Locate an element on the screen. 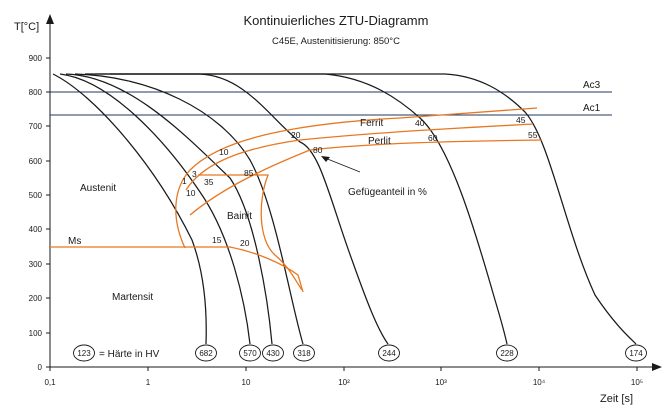  ac1-label: Ac1 is located at coordinates (592, 108).